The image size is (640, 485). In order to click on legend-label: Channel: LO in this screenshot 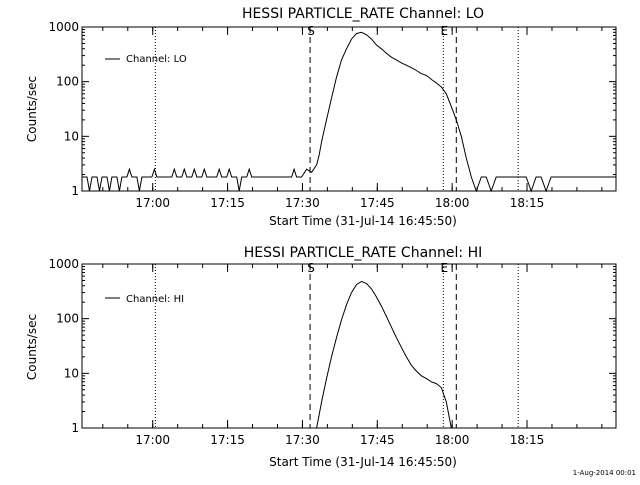, I will do `click(156, 59)`.